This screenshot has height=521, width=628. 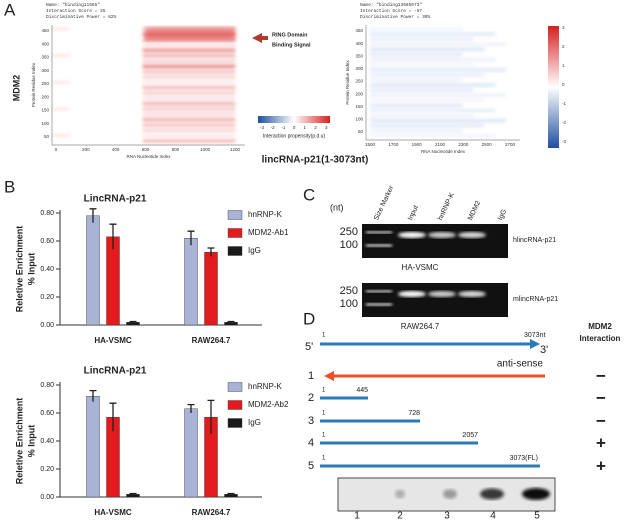 I want to click on y-tick-label: 450, so click(x=359, y=30).